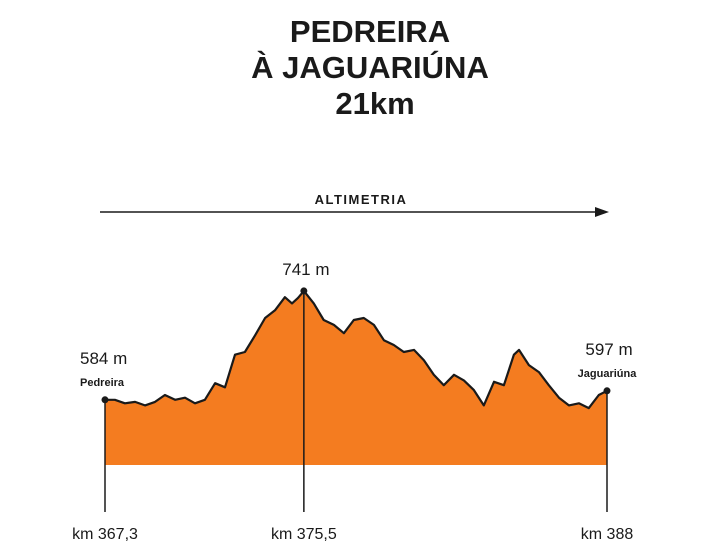  What do you see at coordinates (608, 374) in the screenshot?
I see `place-name: Jaguariúna` at bounding box center [608, 374].